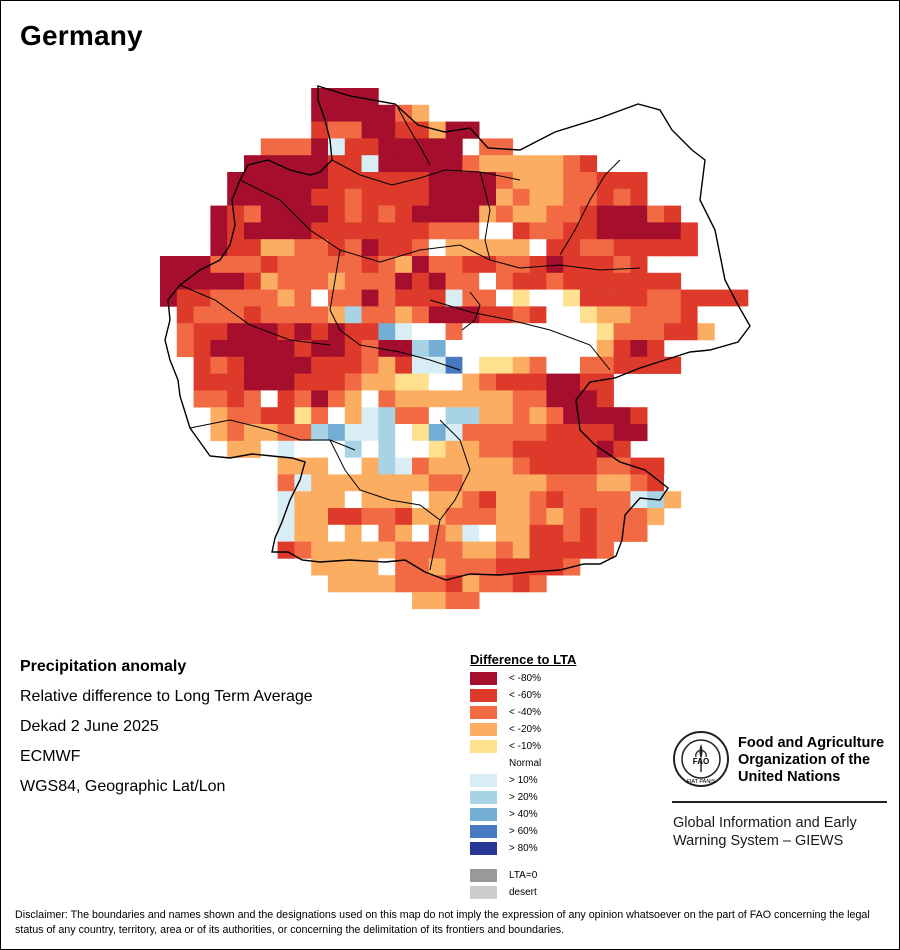 The width and height of the screenshot is (900, 950). What do you see at coordinates (483, 729) in the screenshot?
I see `legend-swatch` at bounding box center [483, 729].